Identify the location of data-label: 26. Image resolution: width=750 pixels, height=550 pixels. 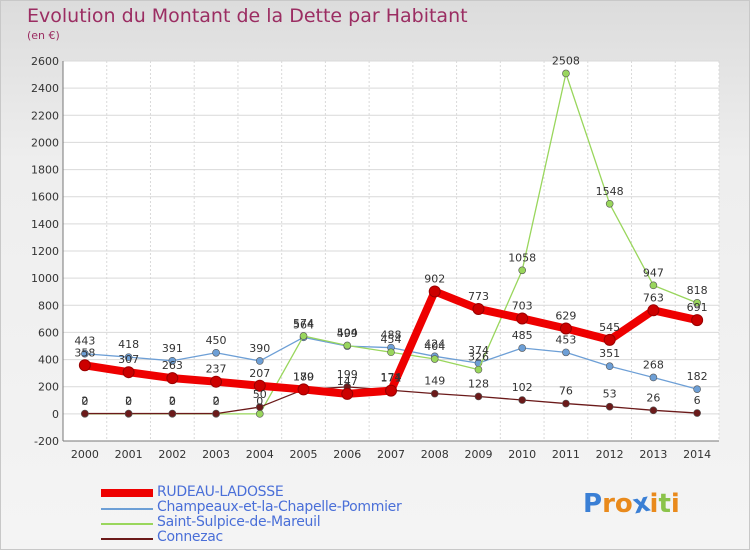
(653, 397).